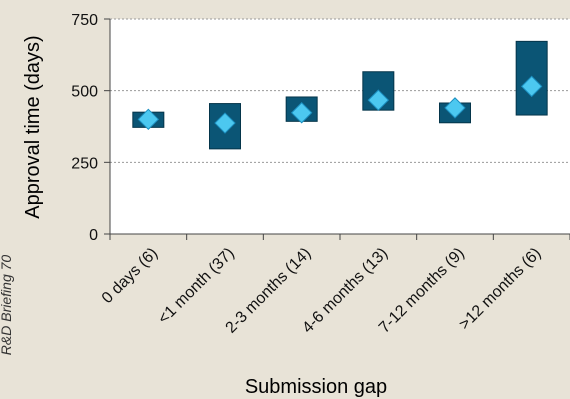 The width and height of the screenshot is (570, 399). Describe the element at coordinates (316, 387) in the screenshot. I see `x-axis-title: Submission gap` at that location.